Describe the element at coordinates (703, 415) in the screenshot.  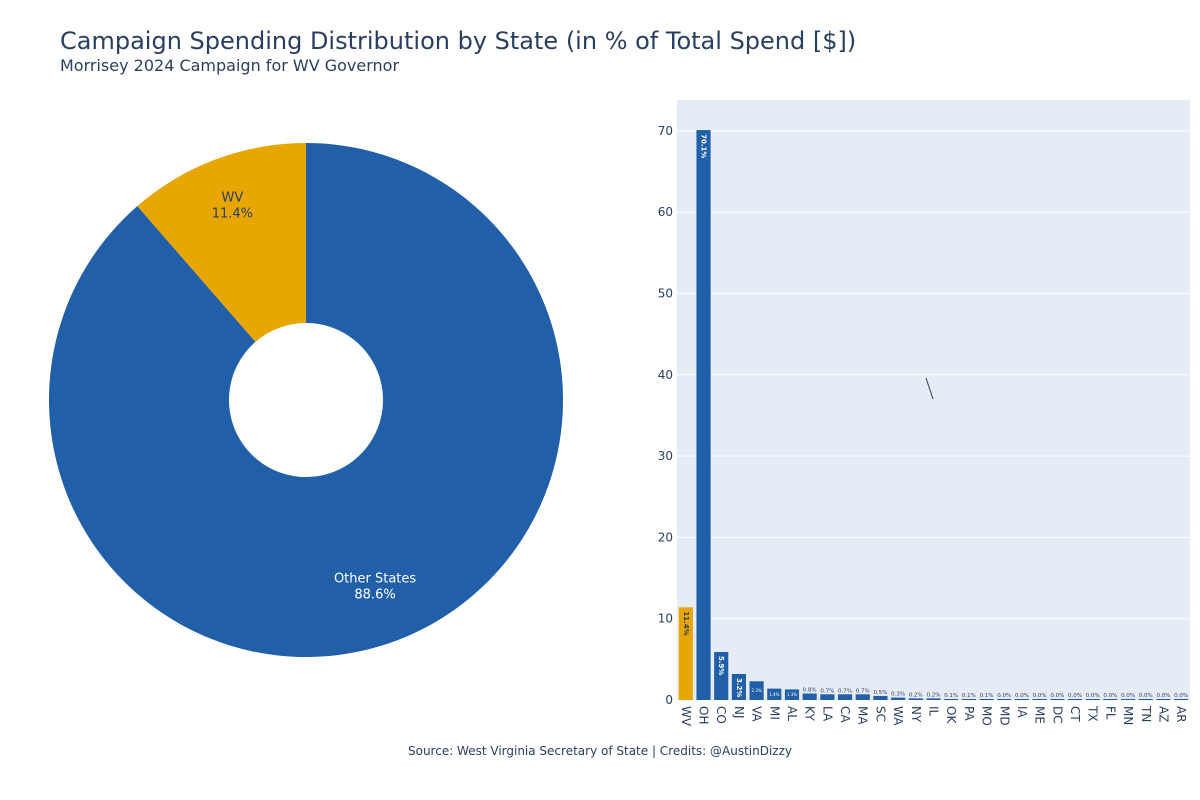
I see `bar-oh` at that location.